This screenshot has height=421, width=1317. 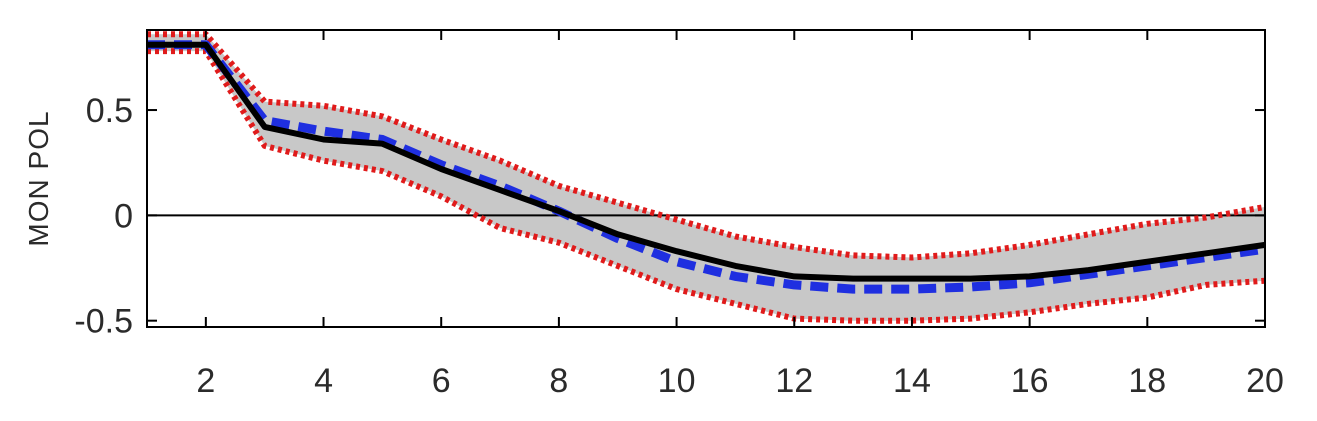 I want to click on x-tick-label: 8, so click(x=558, y=381).